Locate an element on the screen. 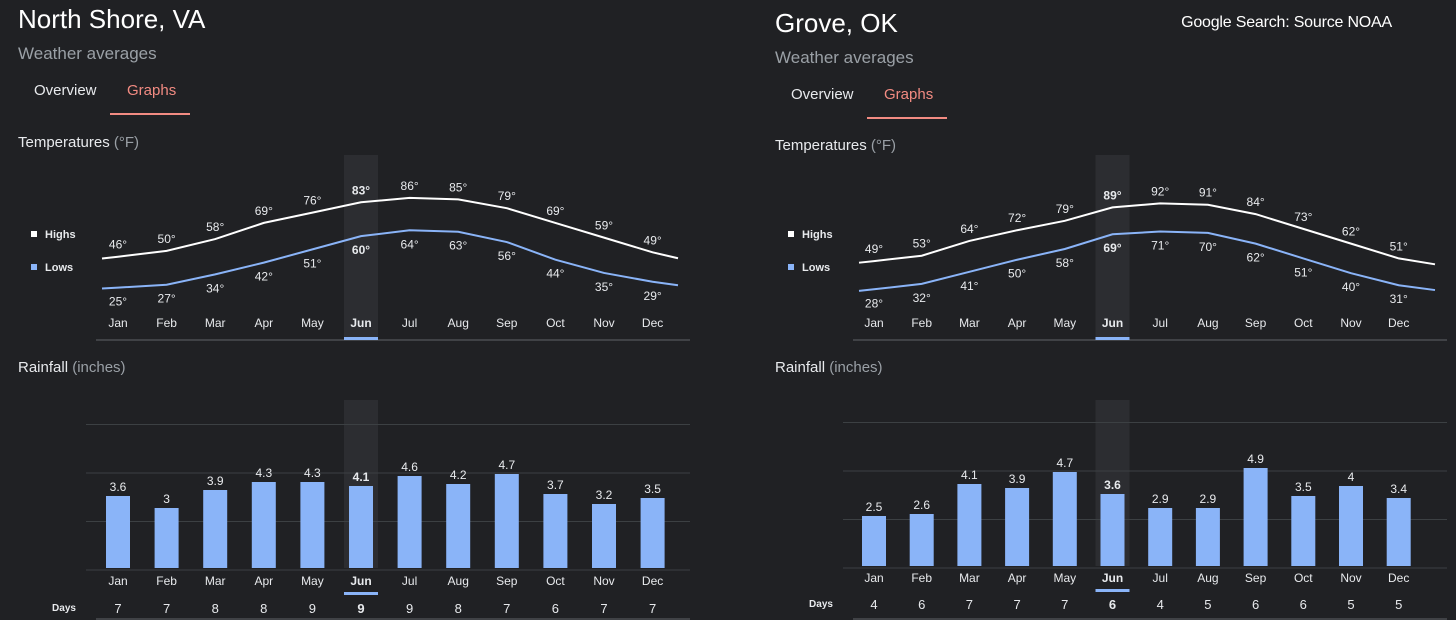  rainfall-data-label: 3.6 is located at coordinates (118, 487).